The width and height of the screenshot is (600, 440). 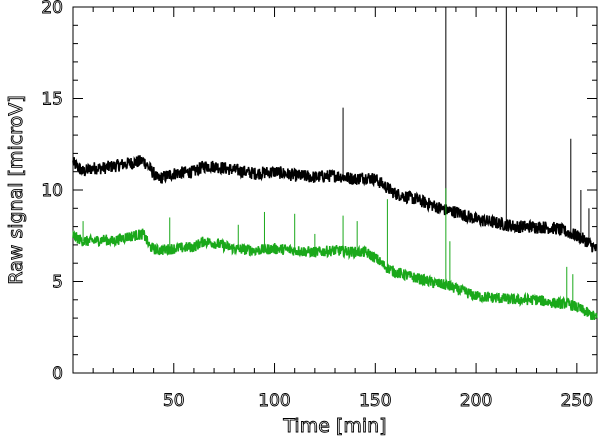 What do you see at coordinates (174, 401) in the screenshot?
I see `x-tick-label: 50` at bounding box center [174, 401].